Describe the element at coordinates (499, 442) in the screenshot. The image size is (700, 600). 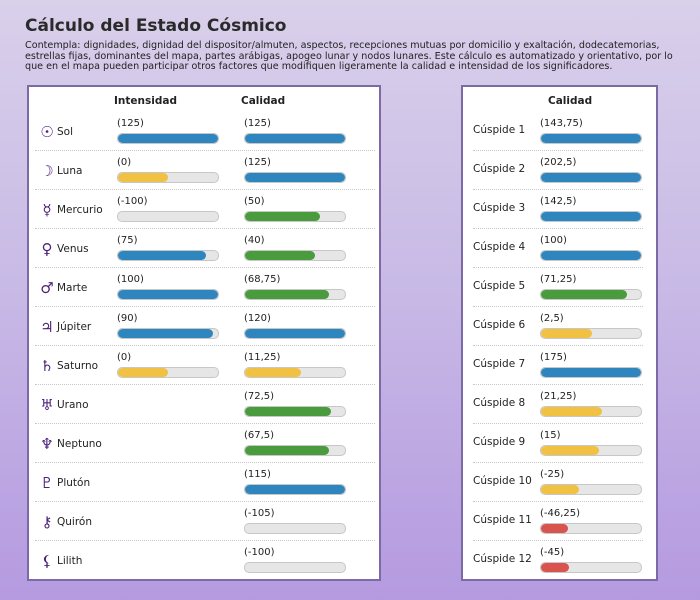
I see `cusp-name: Cúspide 9` at that location.